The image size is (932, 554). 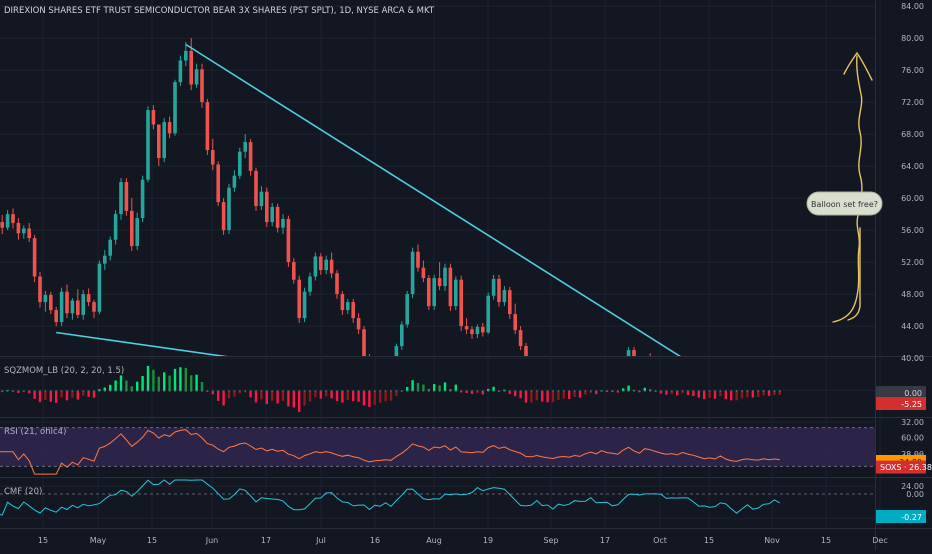 What do you see at coordinates (901, 392) in the screenshot?
I see `momentum-value-tag` at bounding box center [901, 392].